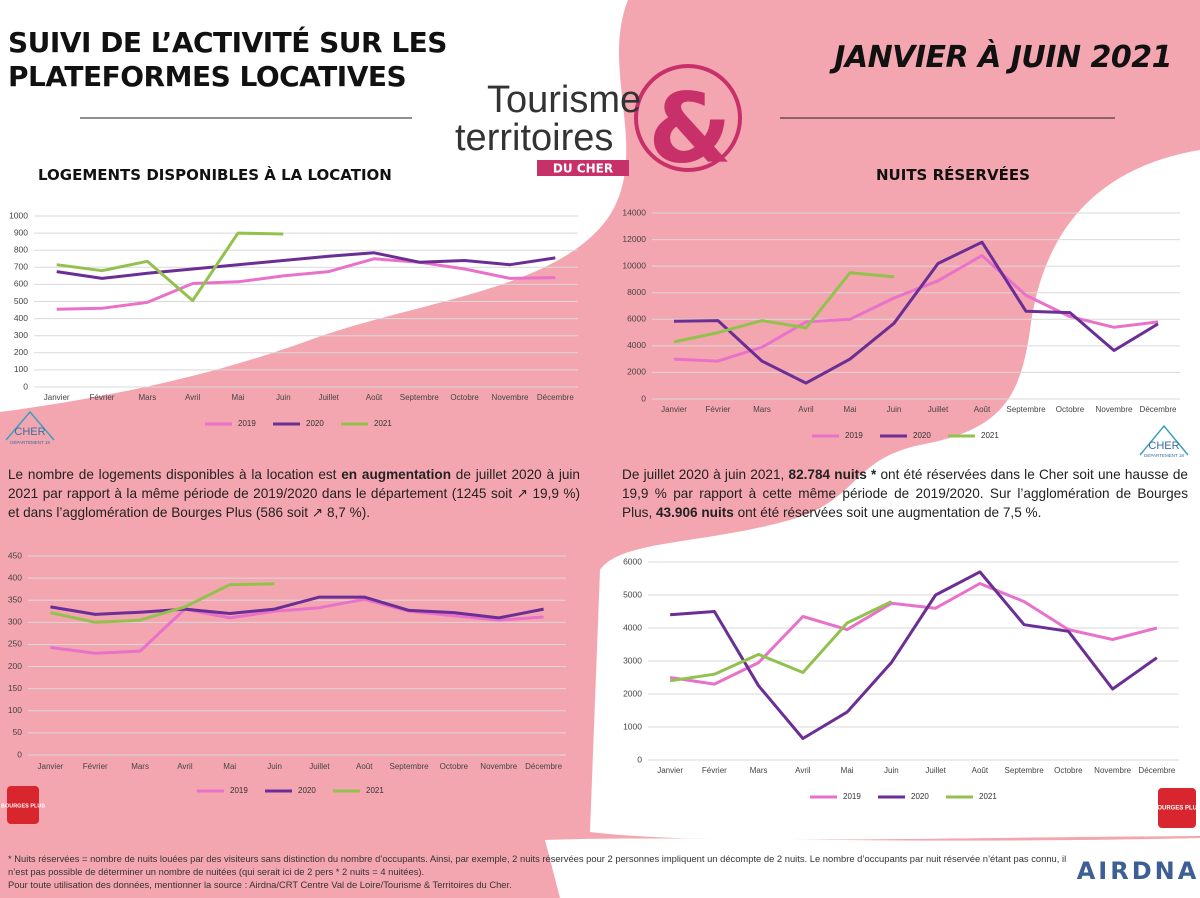 The height and width of the screenshot is (898, 1200). I want to click on text: De juillet 2020 à juin 2021,, so click(705, 474).